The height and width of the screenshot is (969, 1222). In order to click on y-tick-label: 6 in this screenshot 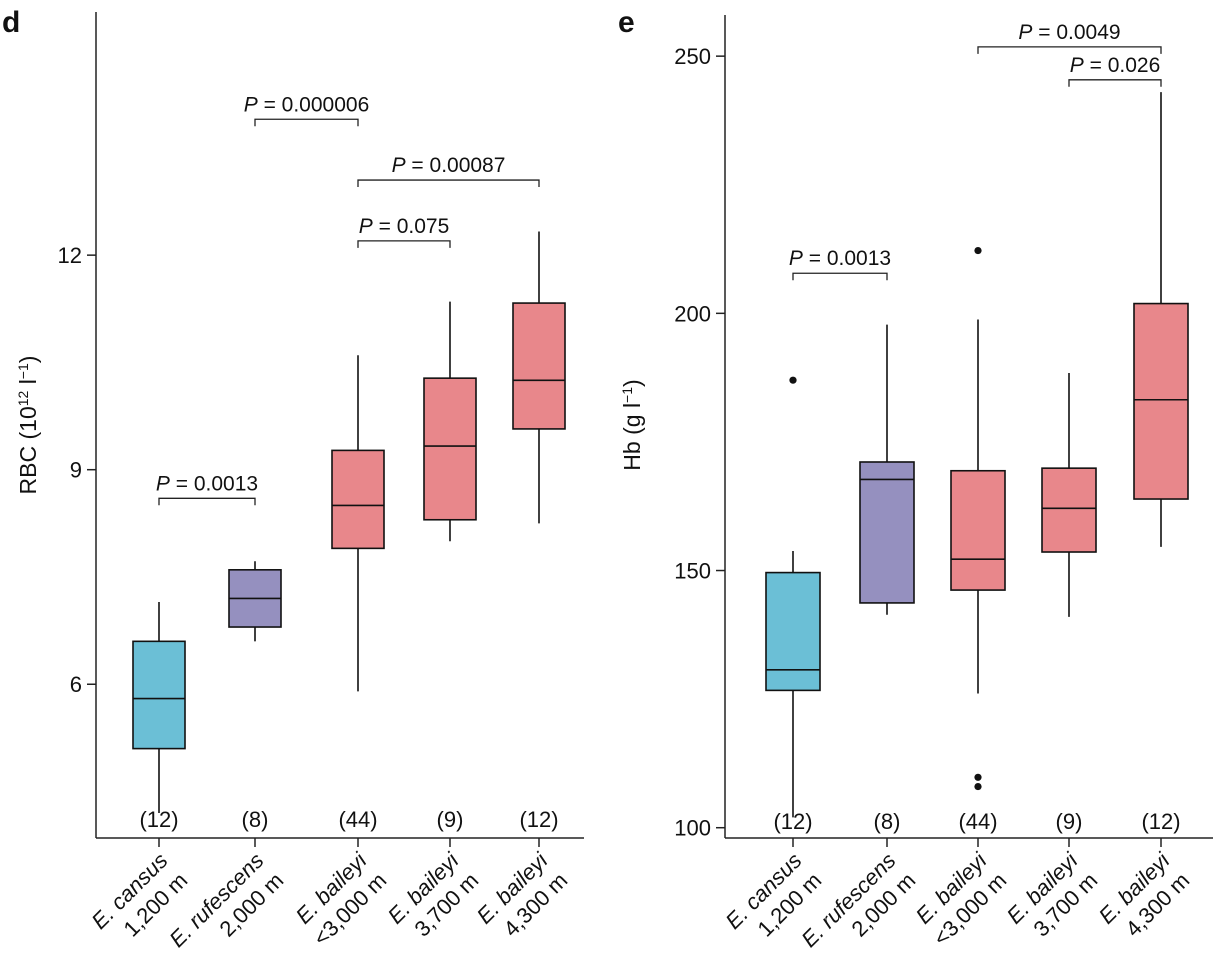, I will do `click(76, 684)`.